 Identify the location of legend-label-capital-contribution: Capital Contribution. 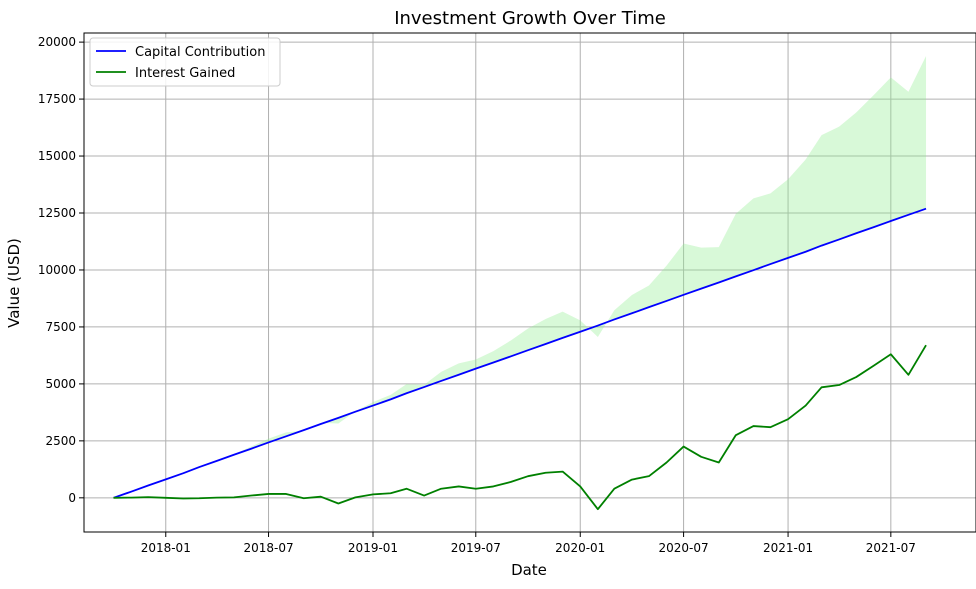
(200, 52).